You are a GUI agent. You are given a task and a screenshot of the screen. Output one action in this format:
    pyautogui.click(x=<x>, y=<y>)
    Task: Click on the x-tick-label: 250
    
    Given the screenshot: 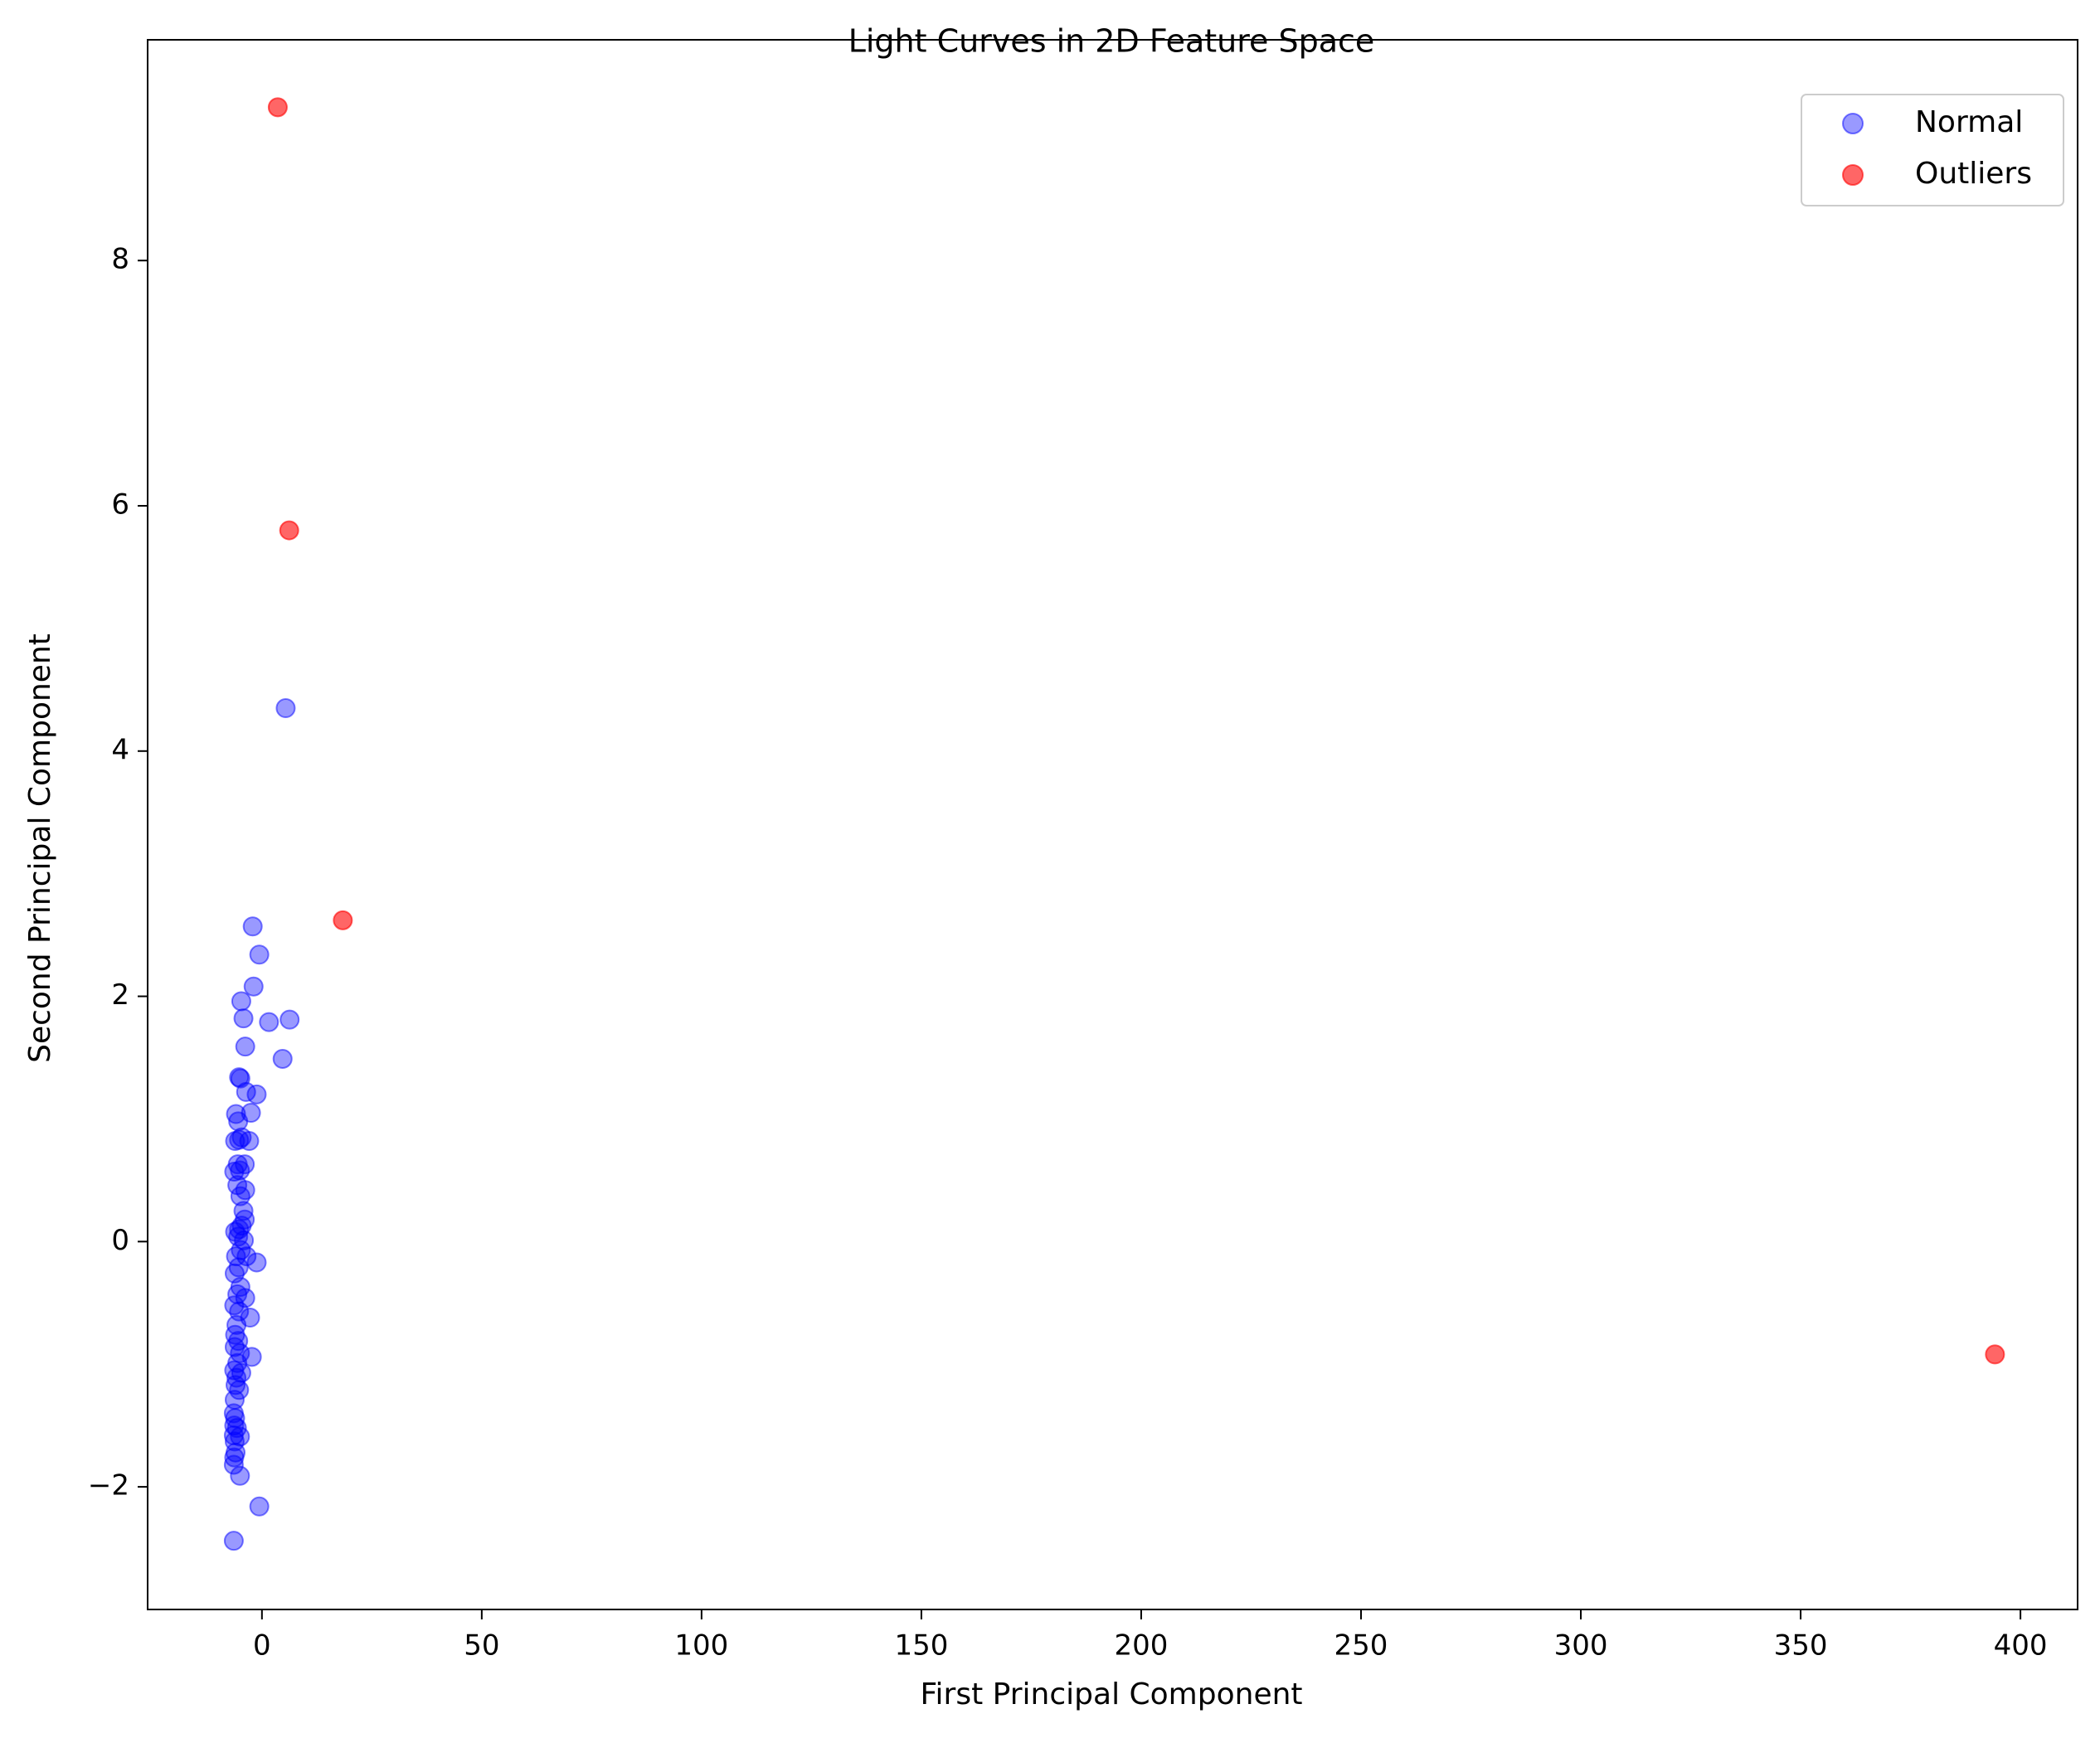 What is the action you would take?
    pyautogui.click(x=1361, y=1646)
    